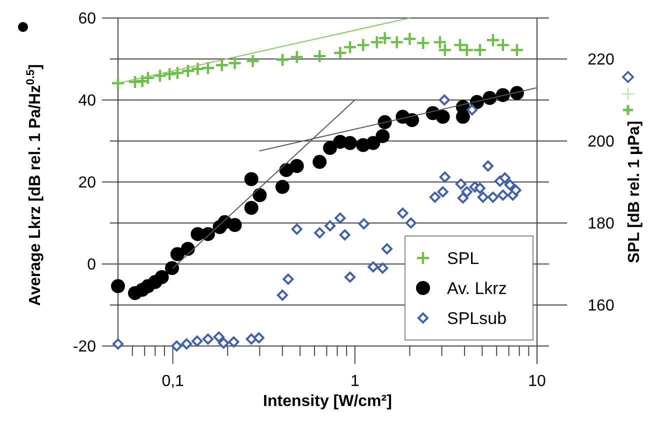 Image resolution: width=649 pixels, height=437 pixels. I want to click on legend-label: SPLsub, so click(477, 318).